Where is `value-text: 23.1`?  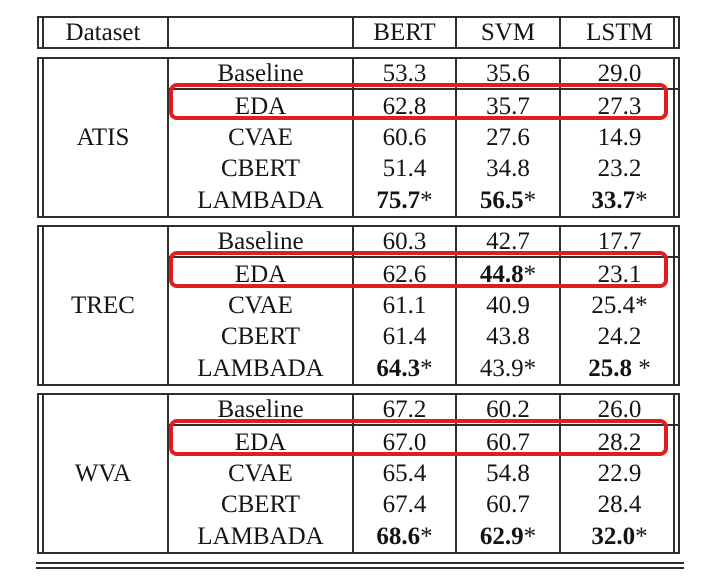
value-text: 23.1 is located at coordinates (619, 274).